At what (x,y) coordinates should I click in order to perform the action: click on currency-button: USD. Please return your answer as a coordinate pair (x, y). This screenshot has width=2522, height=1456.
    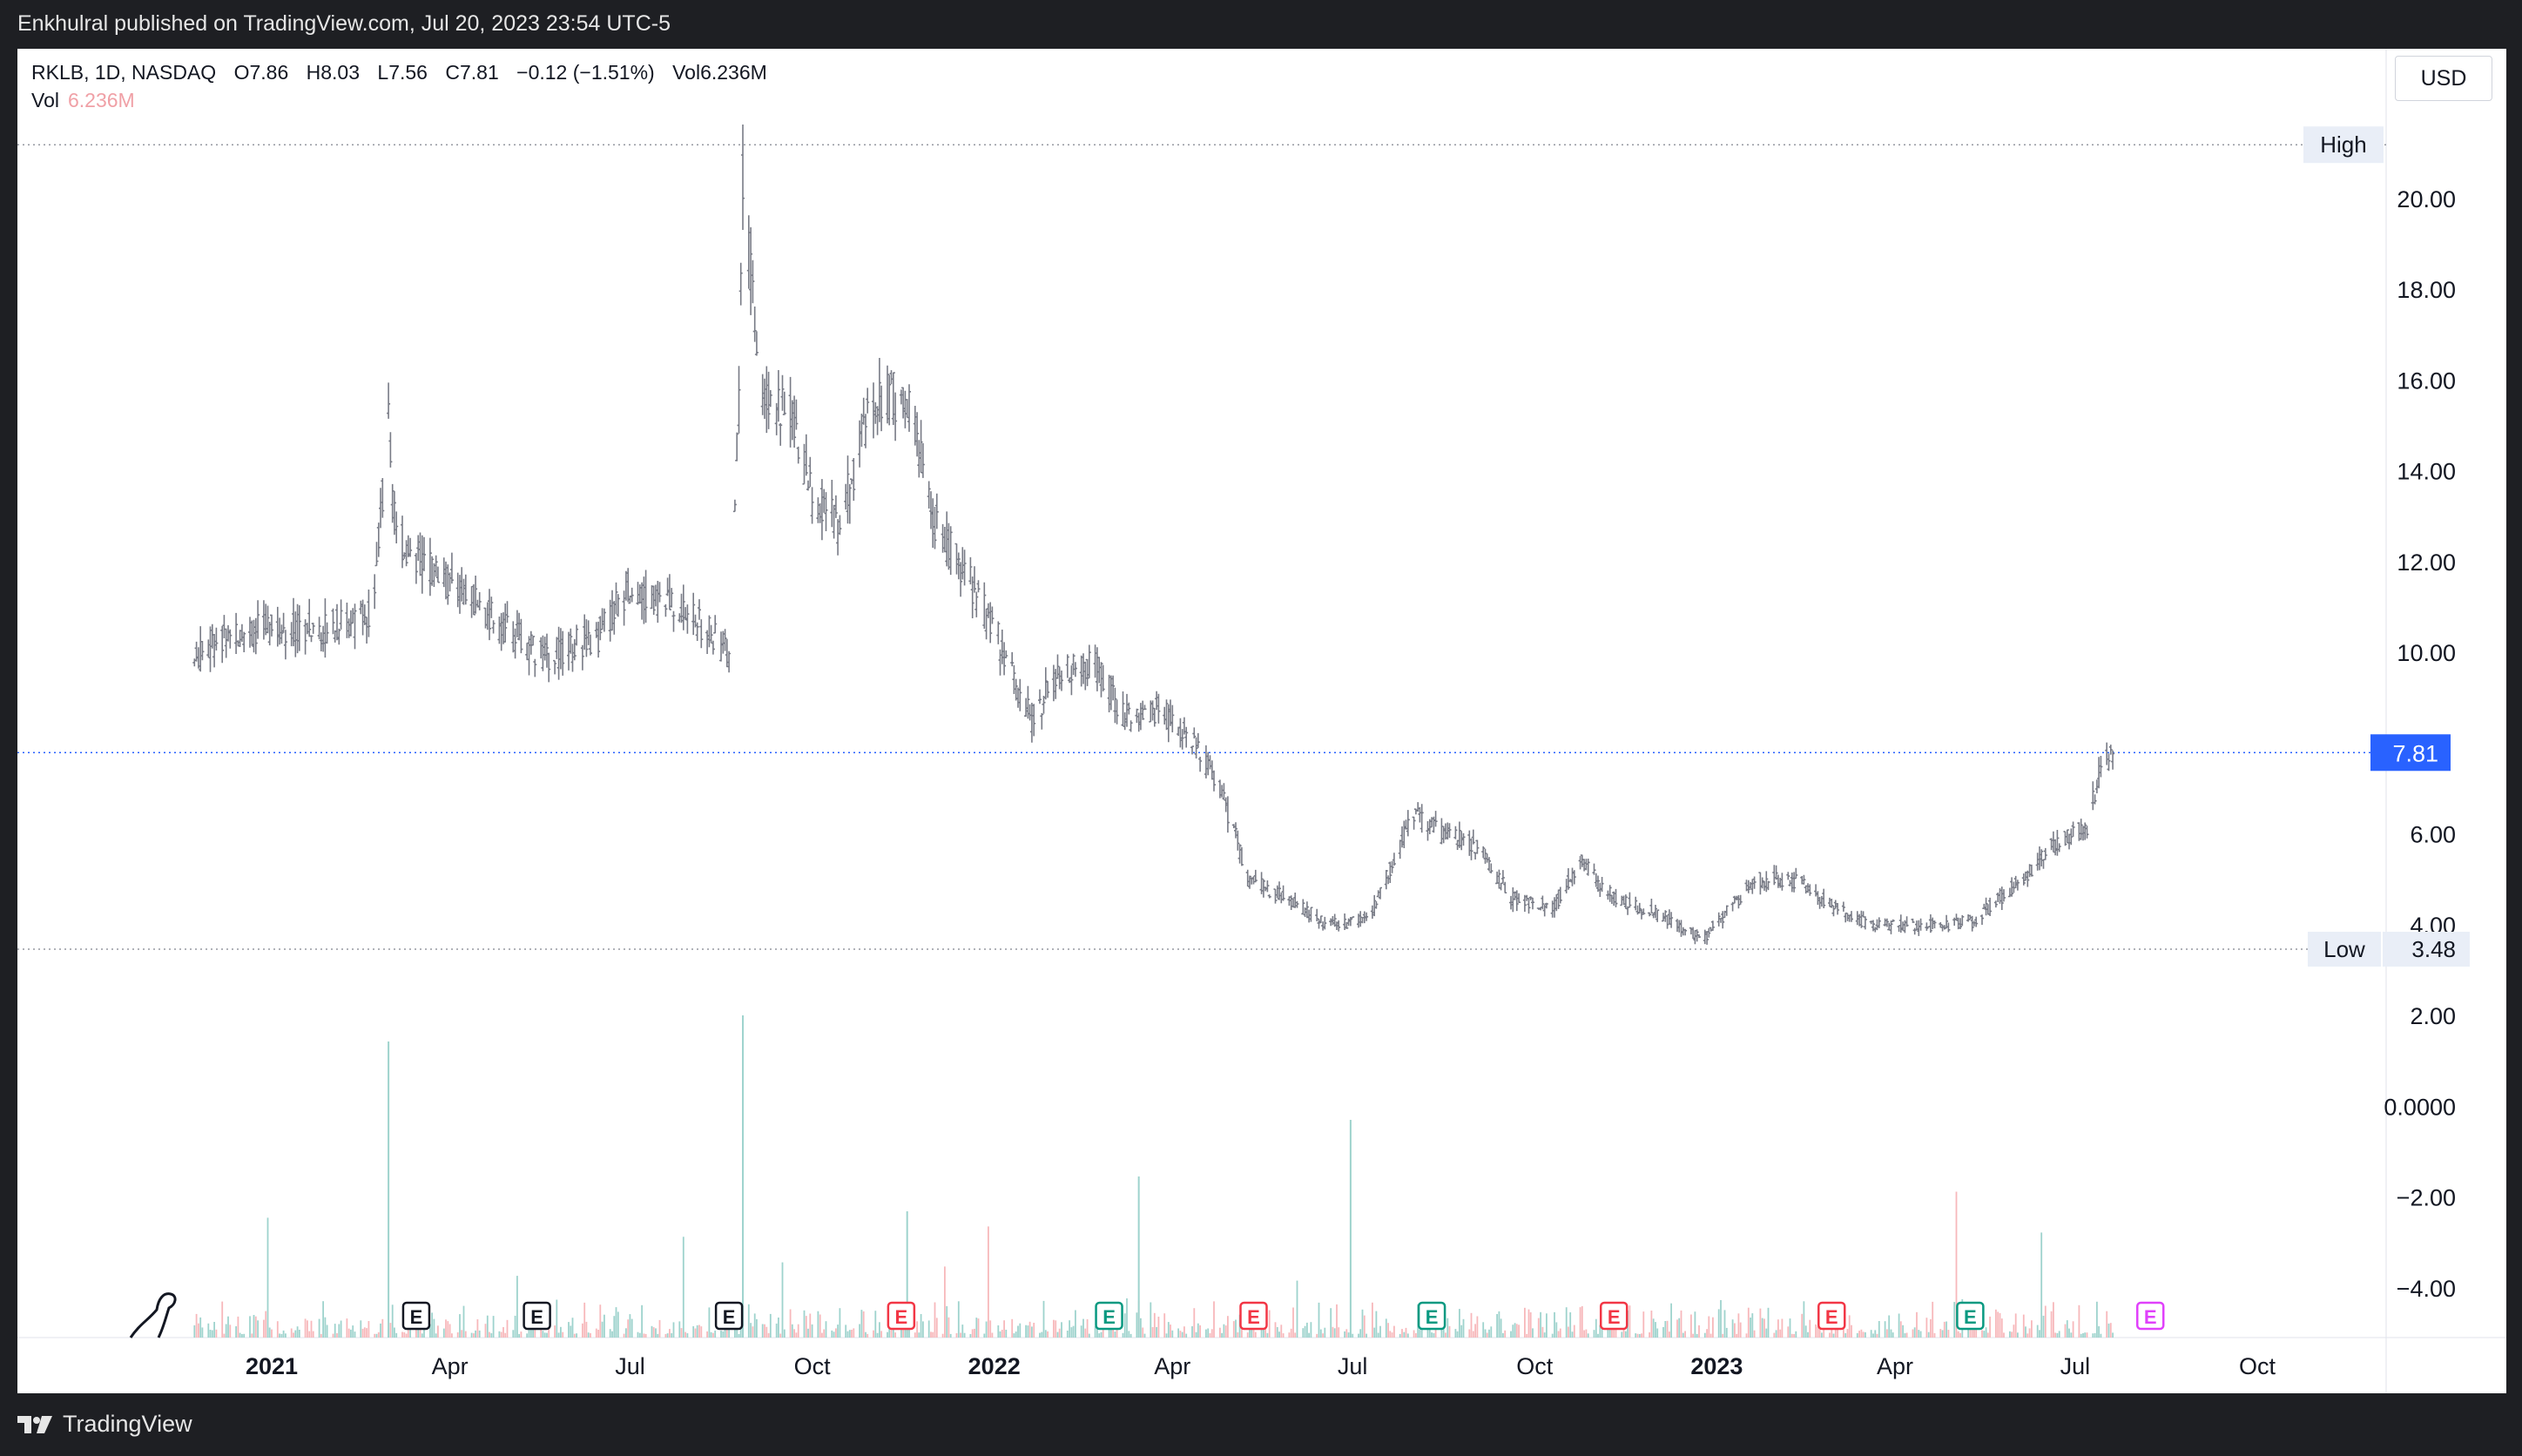
    Looking at the image, I should click on (2443, 78).